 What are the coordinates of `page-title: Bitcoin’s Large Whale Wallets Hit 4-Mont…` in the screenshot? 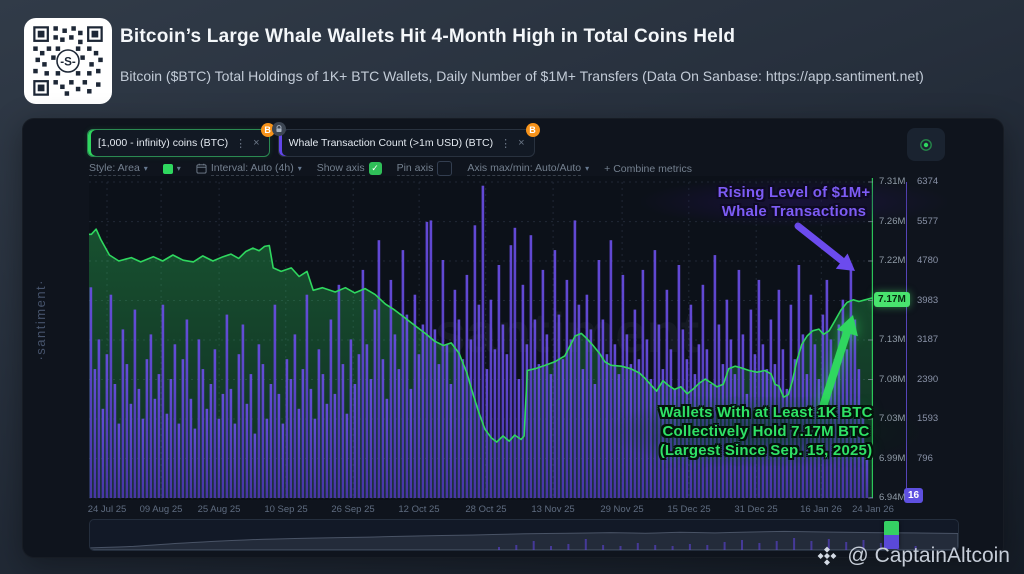 It's located at (428, 36).